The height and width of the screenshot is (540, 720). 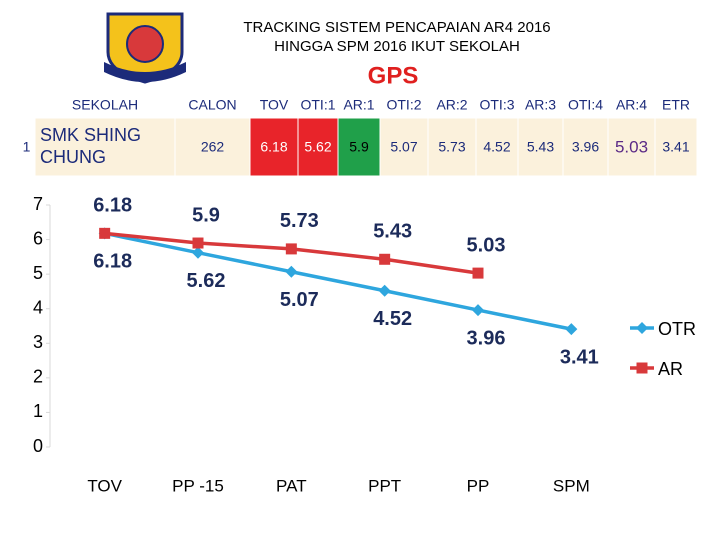 I want to click on table-cell-text: 5.43, so click(x=540, y=147).